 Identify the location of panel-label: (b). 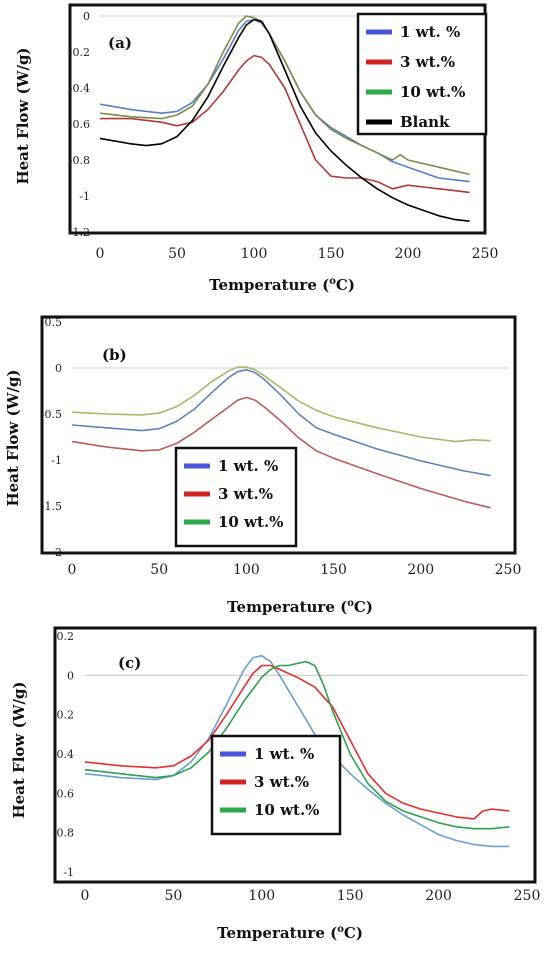
(114, 355).